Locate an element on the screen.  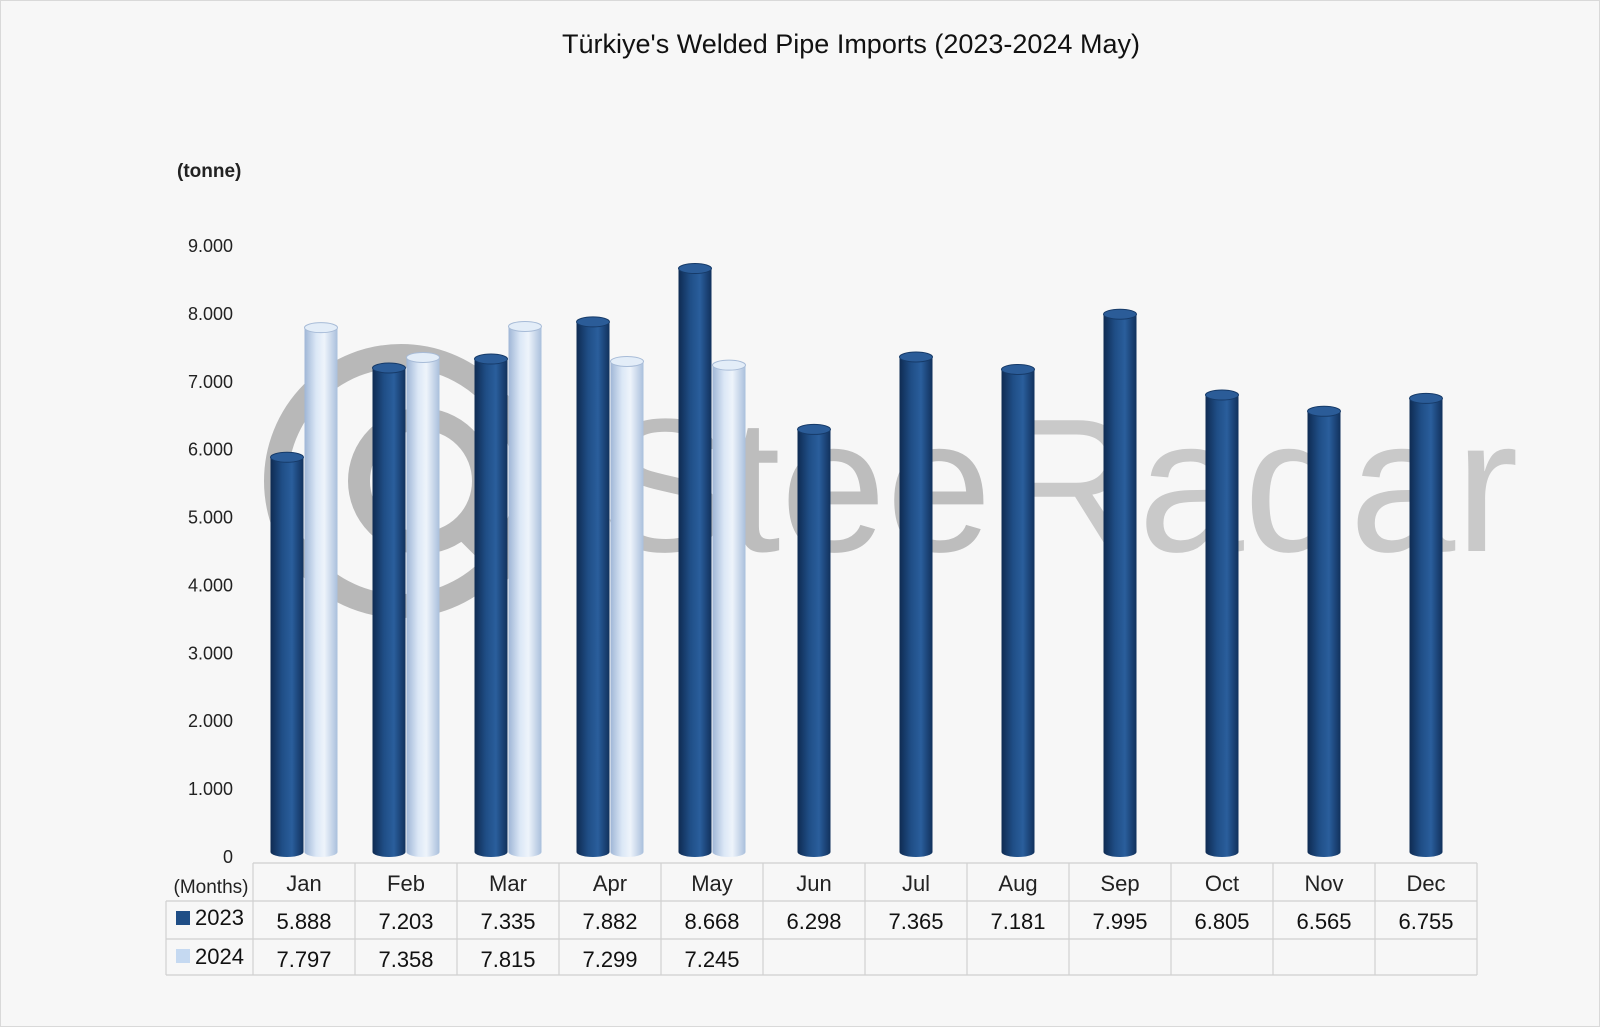
bar-2024-jan-body is located at coordinates (321, 590).